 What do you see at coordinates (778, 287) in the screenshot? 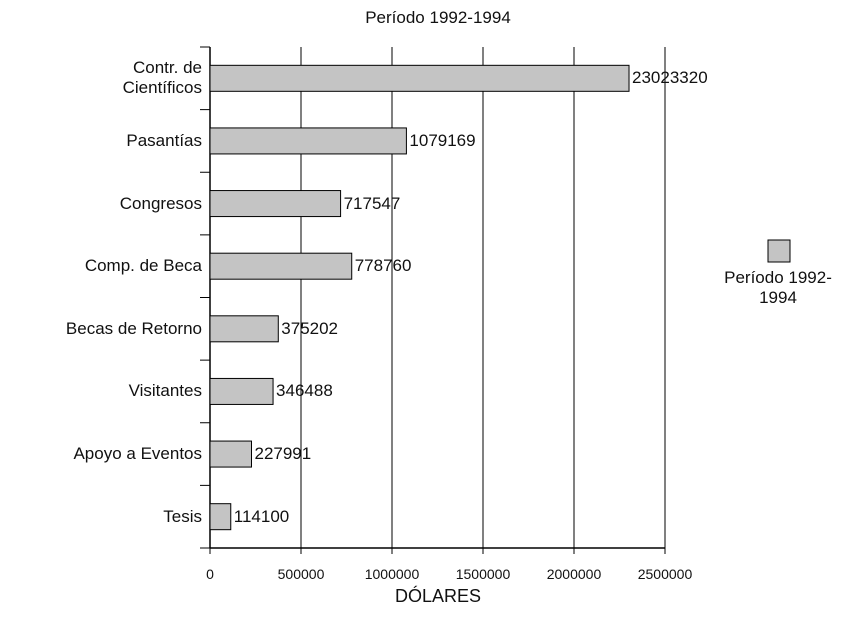
I see `legend-label: Período 1992-1994` at bounding box center [778, 287].